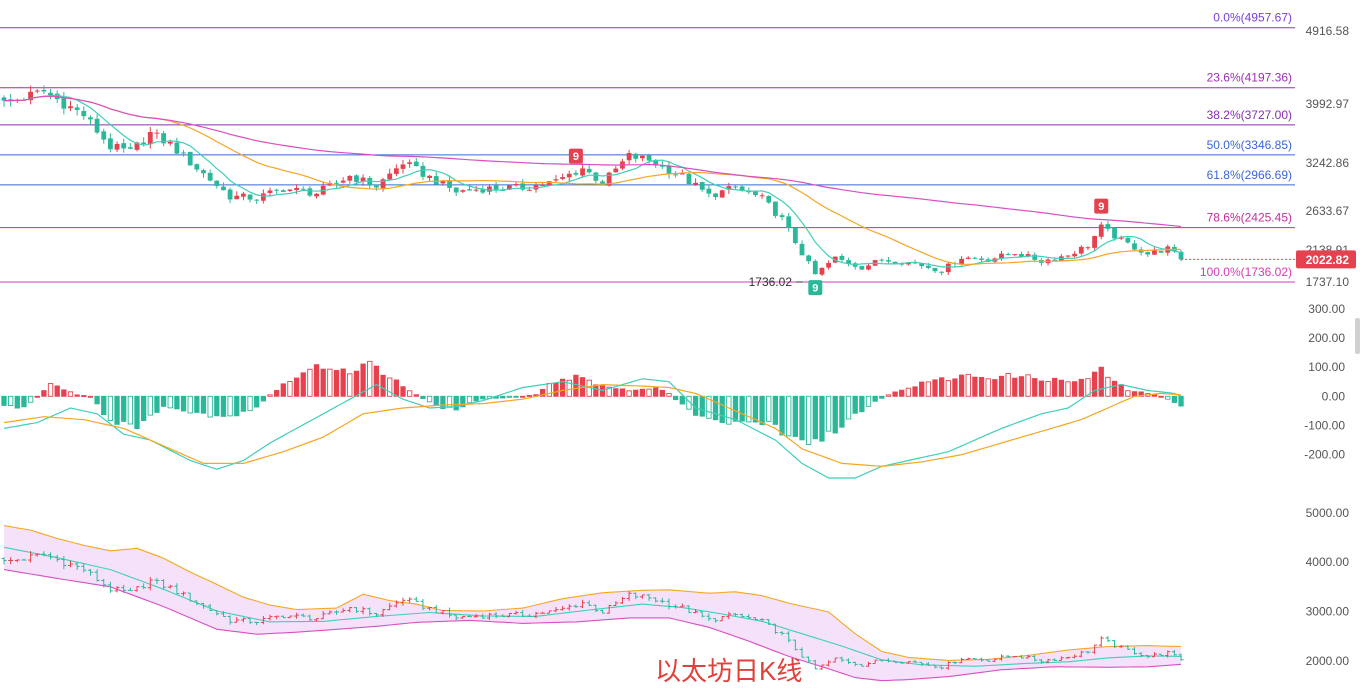 Image resolution: width=1360 pixels, height=695 pixels. What do you see at coordinates (1357, 336) in the screenshot?
I see `scrollbar-handle` at bounding box center [1357, 336].